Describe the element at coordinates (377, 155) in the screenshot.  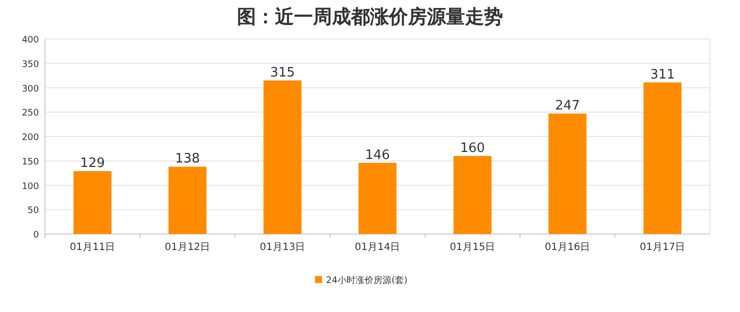
I see `data-label: 146` at that location.